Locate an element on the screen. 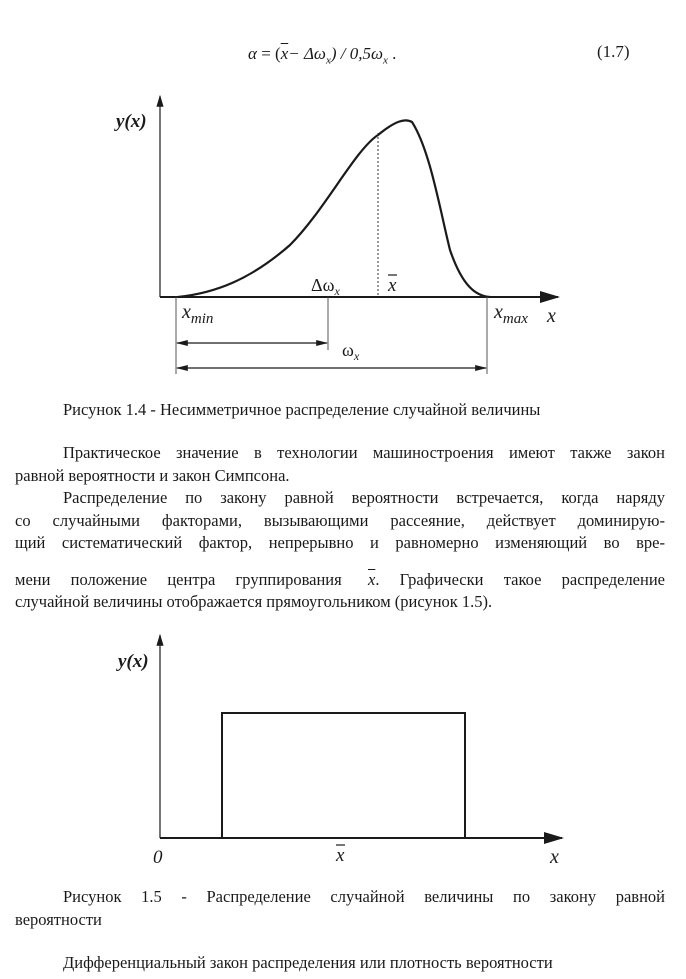  line-text: . Графически такое распределение is located at coordinates (520, 579).